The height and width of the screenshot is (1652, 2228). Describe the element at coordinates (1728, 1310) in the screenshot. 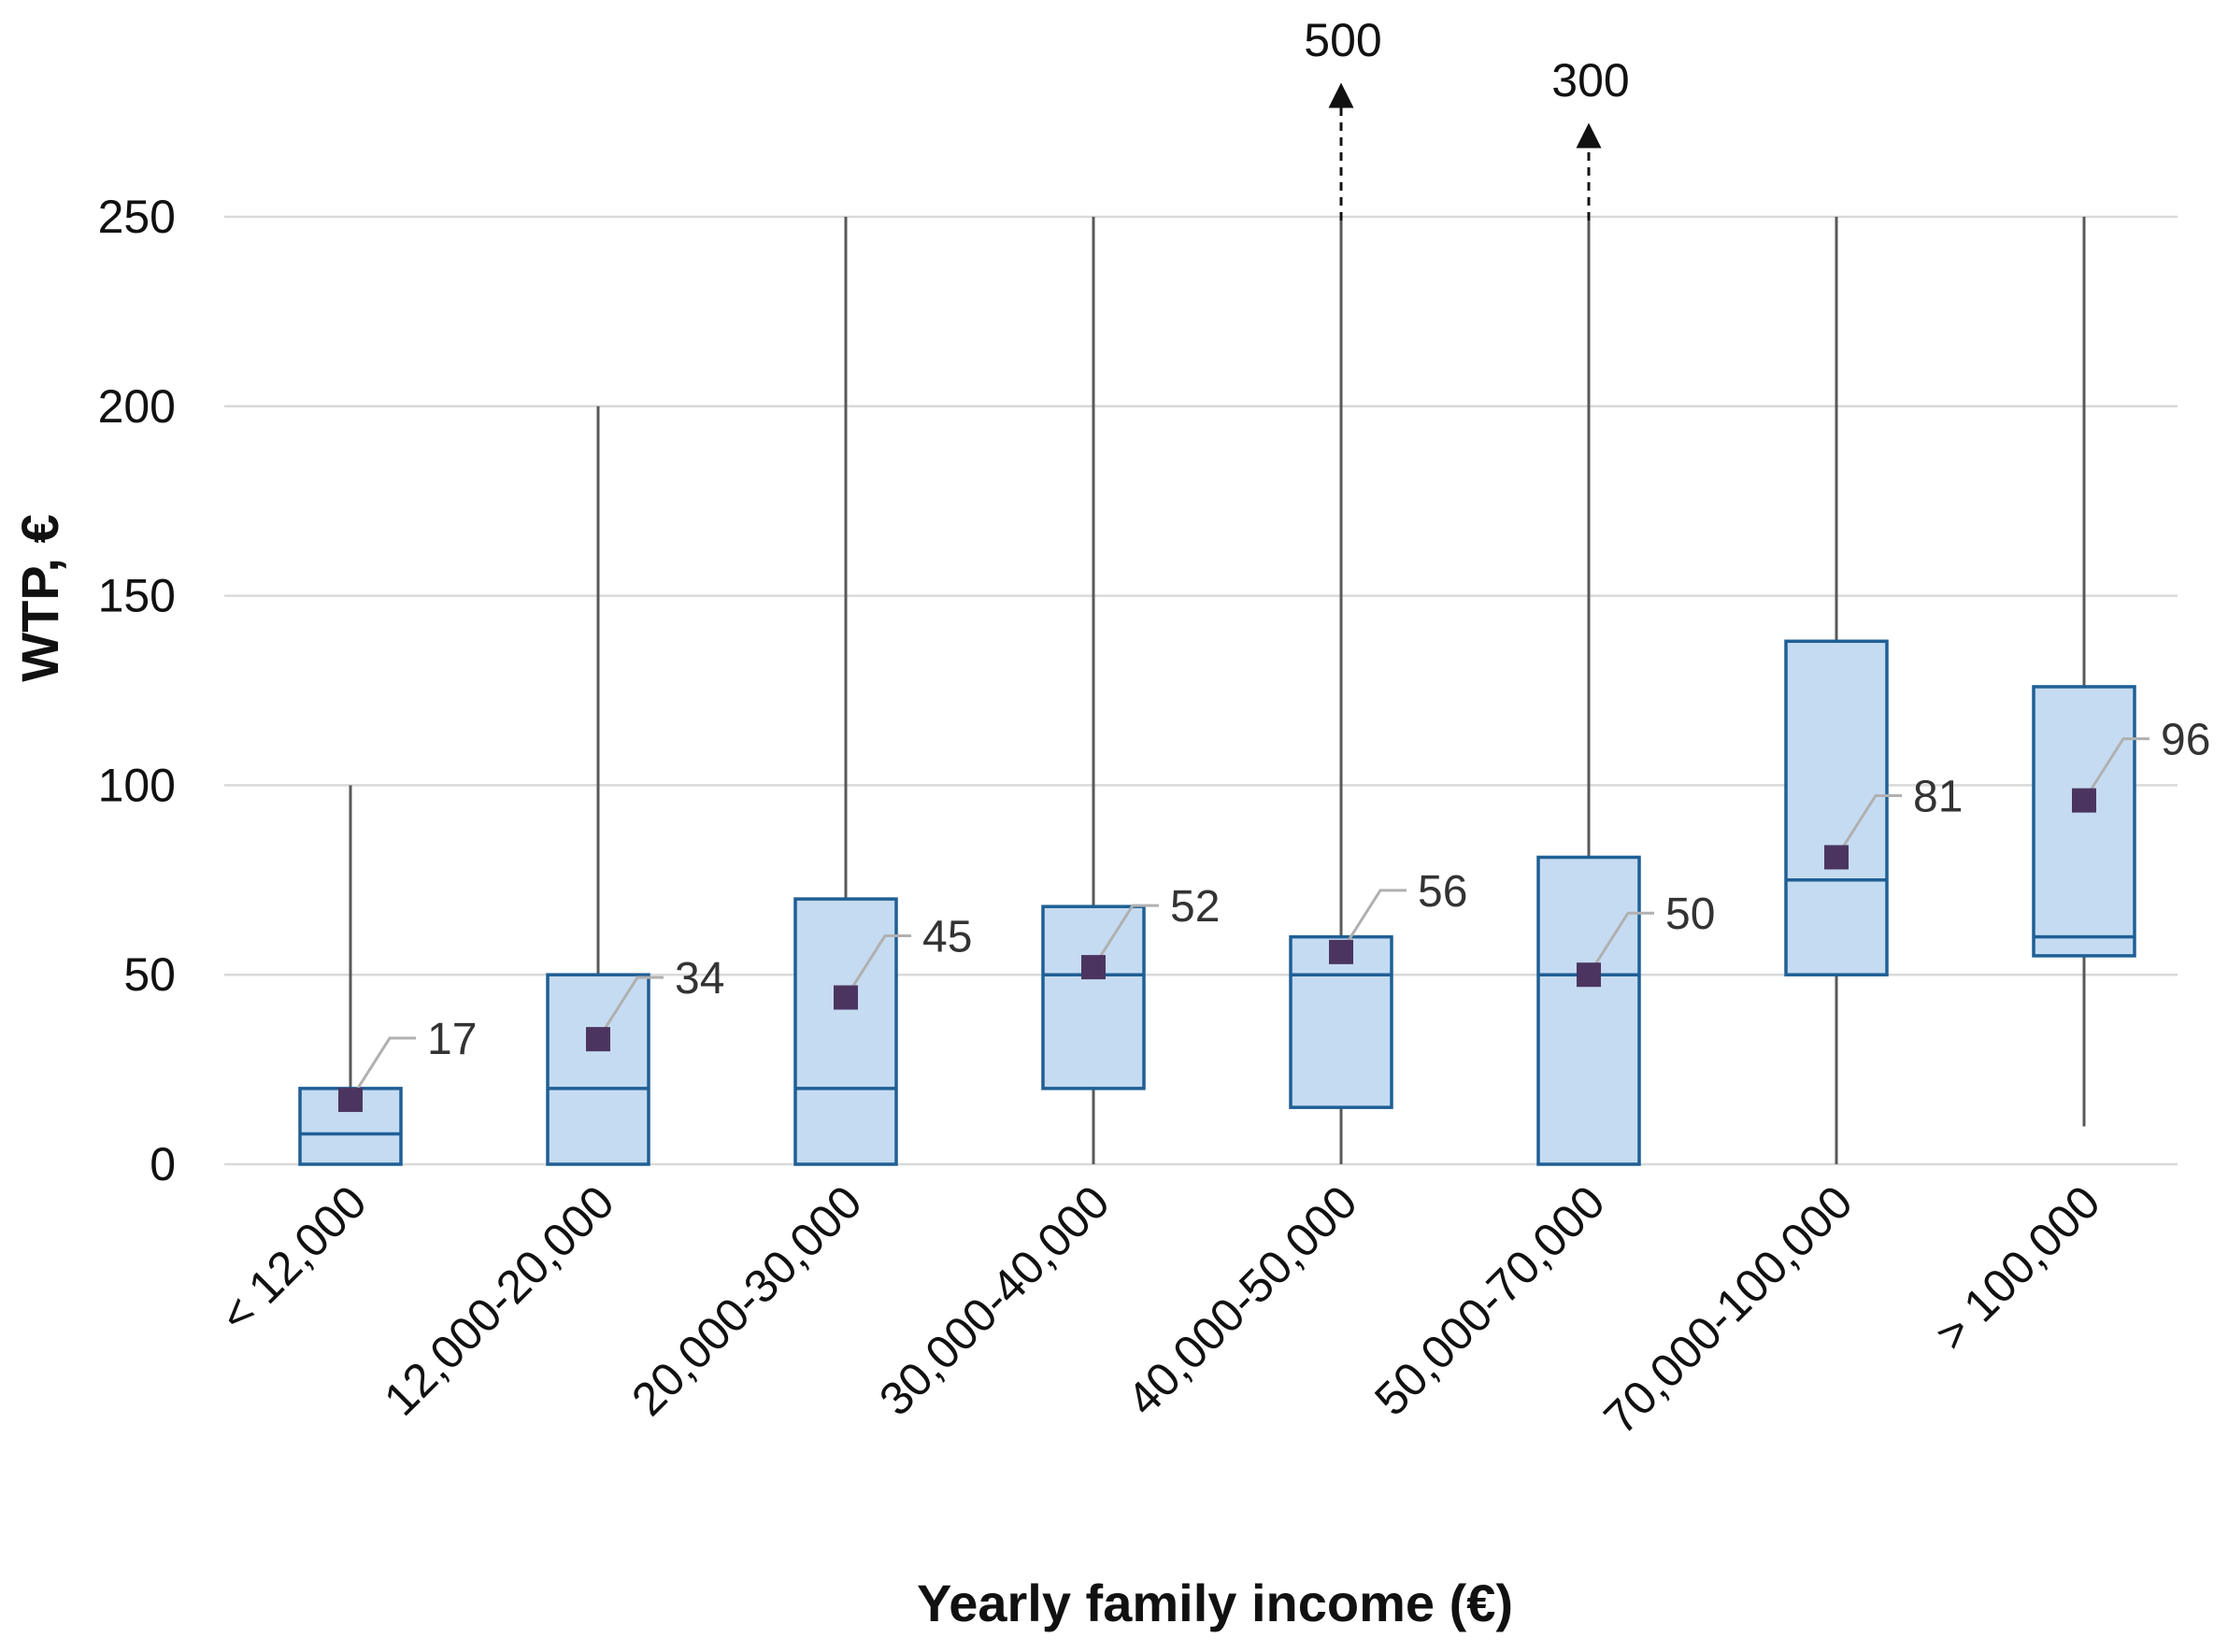

I see `x-category-label: 70,000-100,000` at that location.